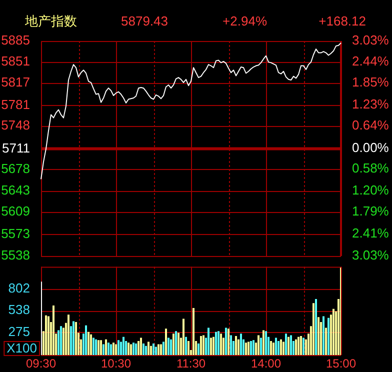 Image resolution: width=392 pixels, height=372 pixels. Describe the element at coordinates (15, 255) in the screenshot. I see `y-tick-label: 5538` at that location.